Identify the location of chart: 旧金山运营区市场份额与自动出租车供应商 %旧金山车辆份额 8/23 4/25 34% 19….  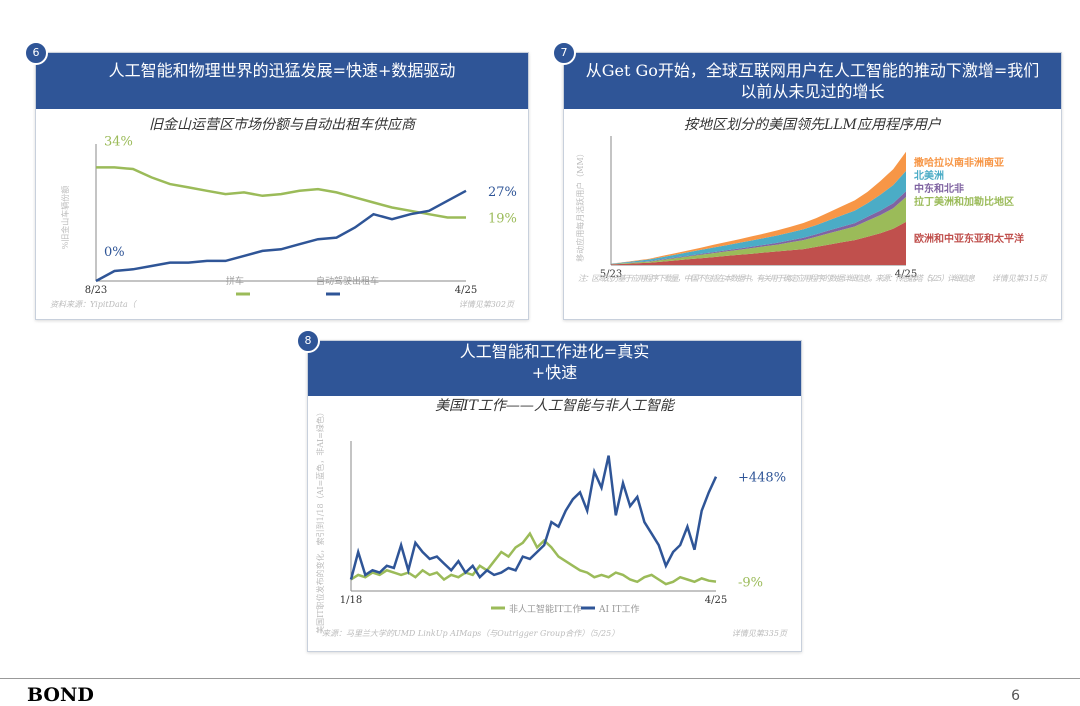
(283, 213).